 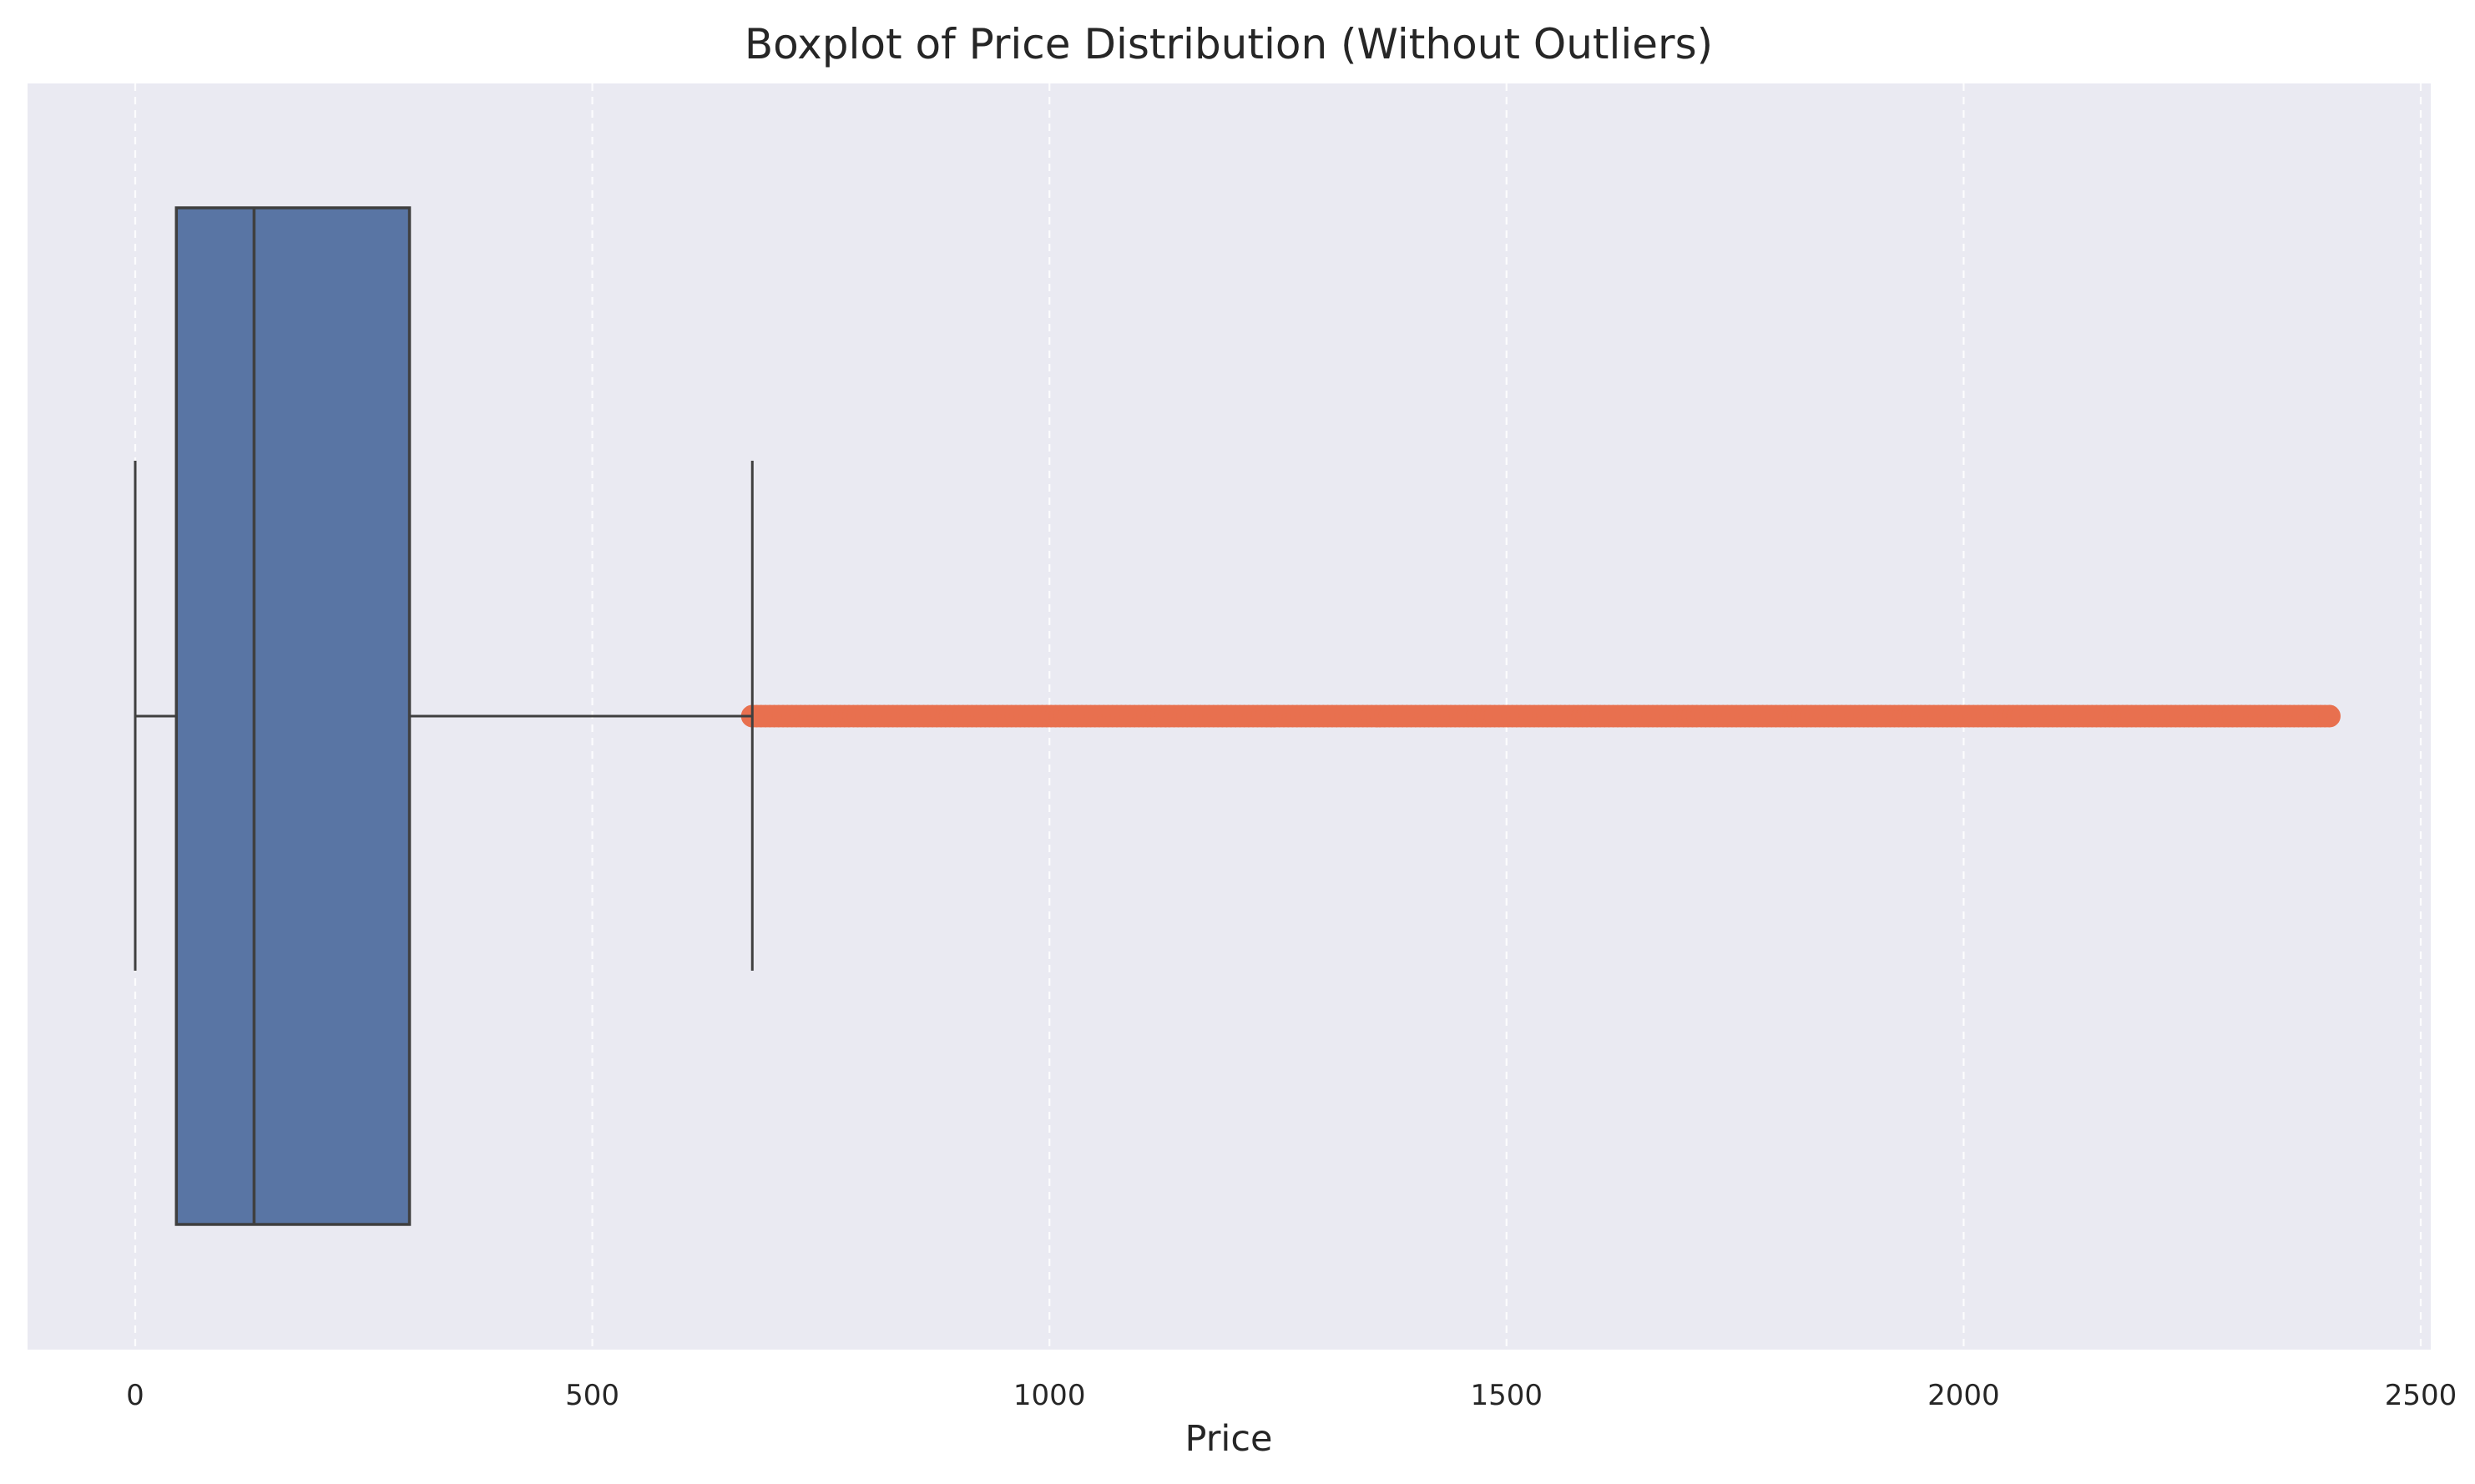 I want to click on x-axis-label: Price, so click(x=1229, y=1439).